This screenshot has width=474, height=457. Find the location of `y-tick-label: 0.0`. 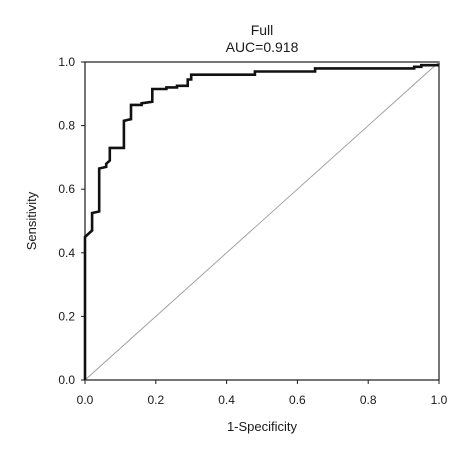

y-tick-label: 0.0 is located at coordinates (66, 380).